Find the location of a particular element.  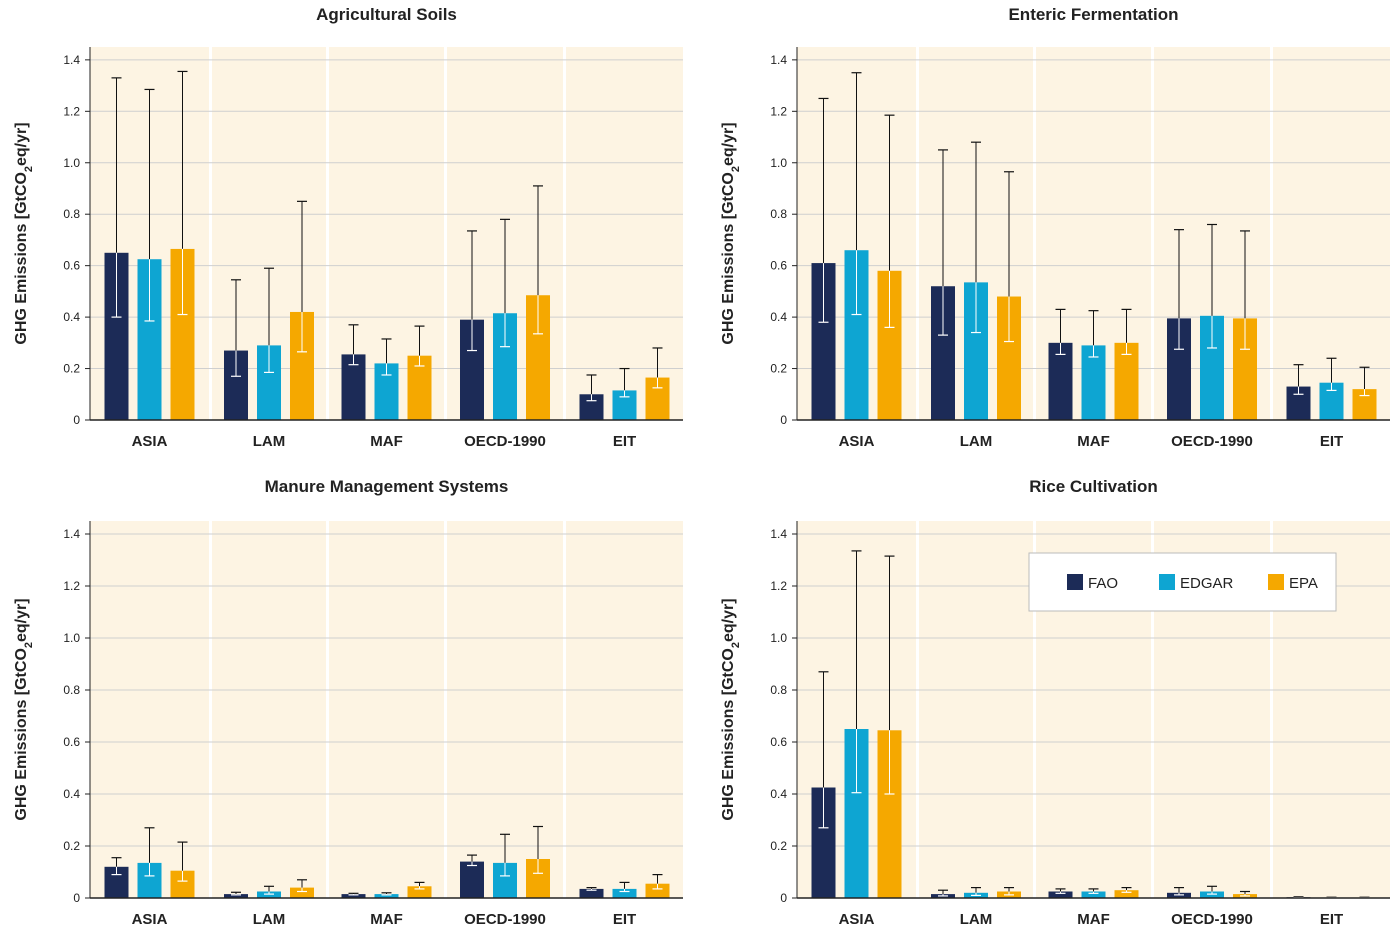

chart-title: Enteric Fermentation is located at coordinates (1093, 14).